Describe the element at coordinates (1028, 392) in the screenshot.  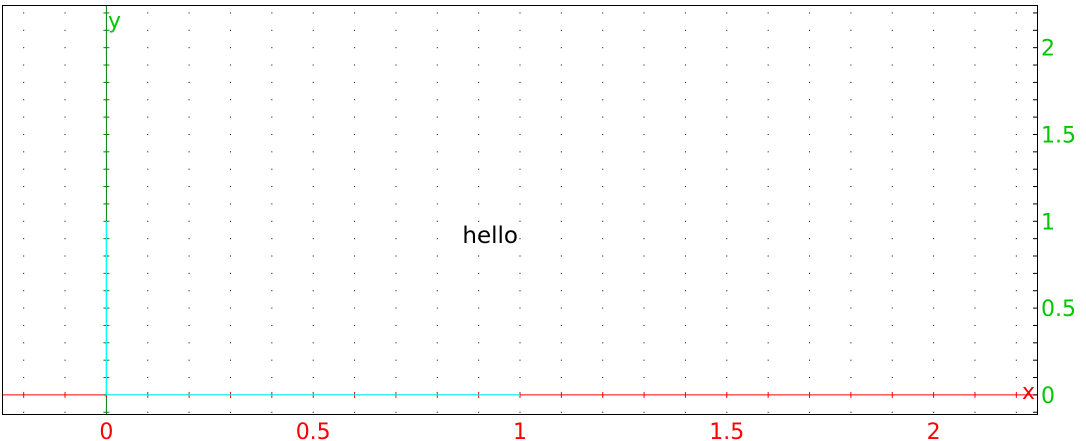
I see `x-axis-label: x` at that location.